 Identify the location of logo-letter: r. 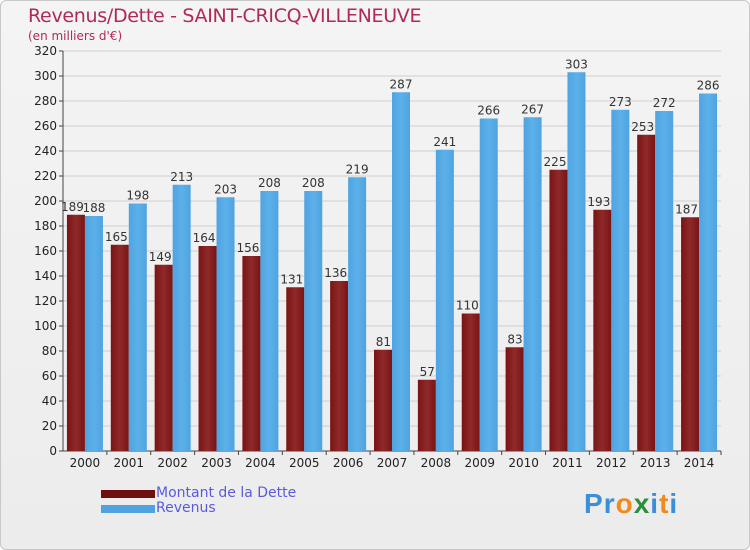
(609, 503).